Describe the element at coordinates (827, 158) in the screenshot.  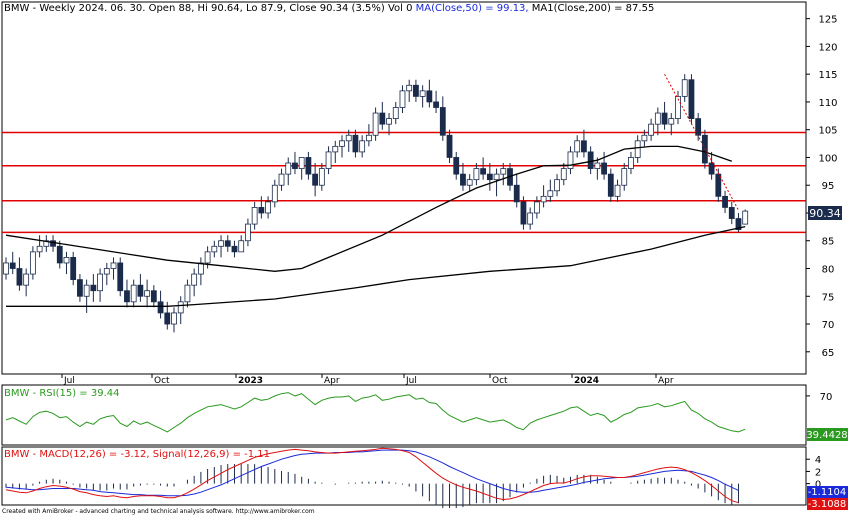
I see `price-y-tick-label: 100` at that location.